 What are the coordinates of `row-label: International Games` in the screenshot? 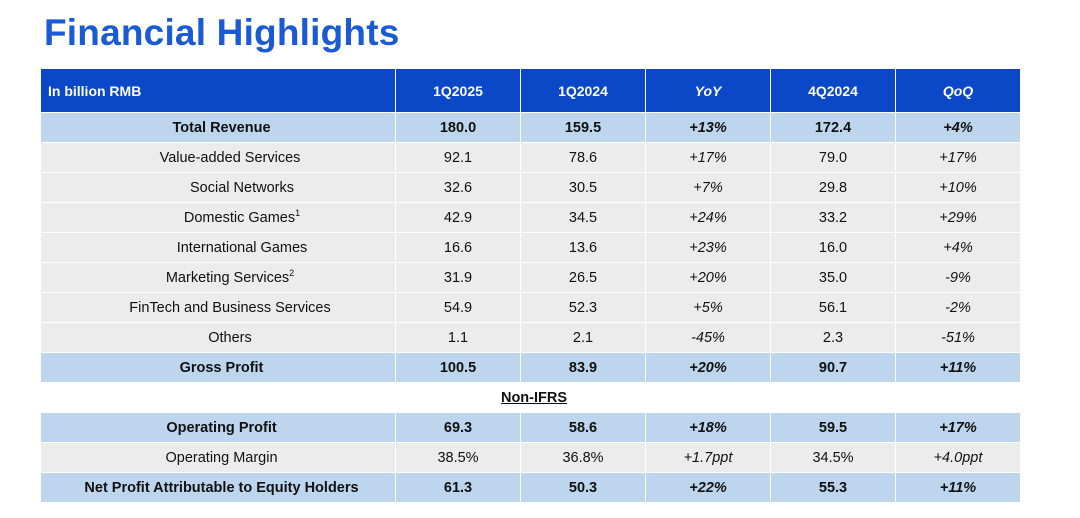 It's located at (218, 247).